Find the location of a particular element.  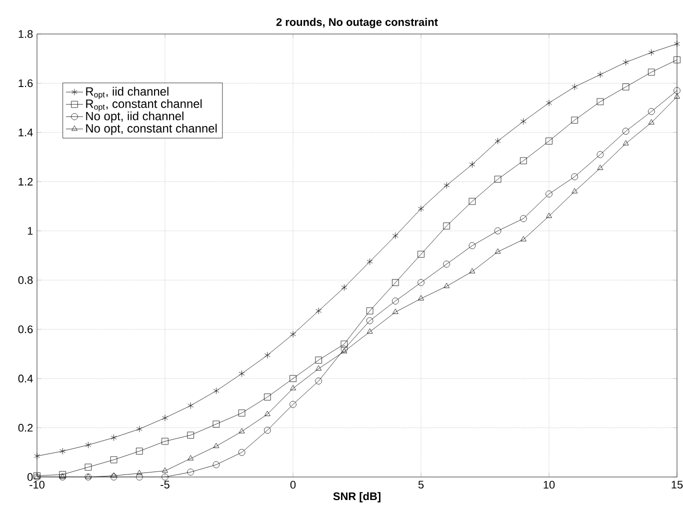

y-tick-label: 0 is located at coordinates (30, 477).